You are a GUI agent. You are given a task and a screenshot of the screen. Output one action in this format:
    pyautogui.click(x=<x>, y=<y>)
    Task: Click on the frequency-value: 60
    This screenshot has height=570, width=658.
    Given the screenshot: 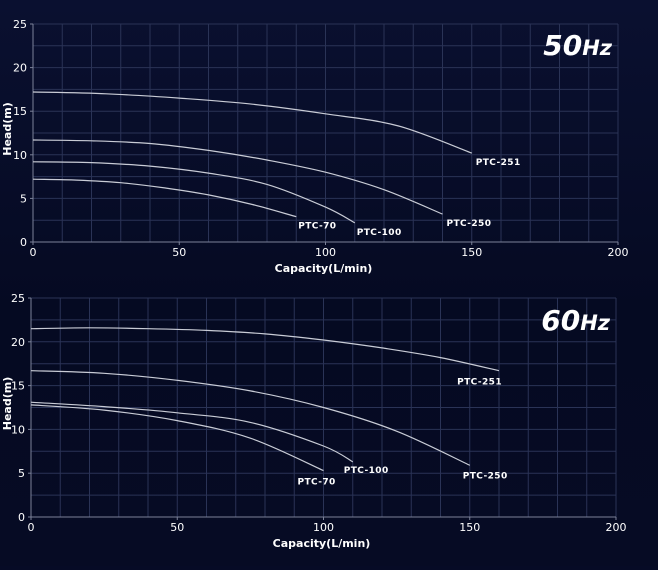 What is the action you would take?
    pyautogui.click(x=560, y=320)
    